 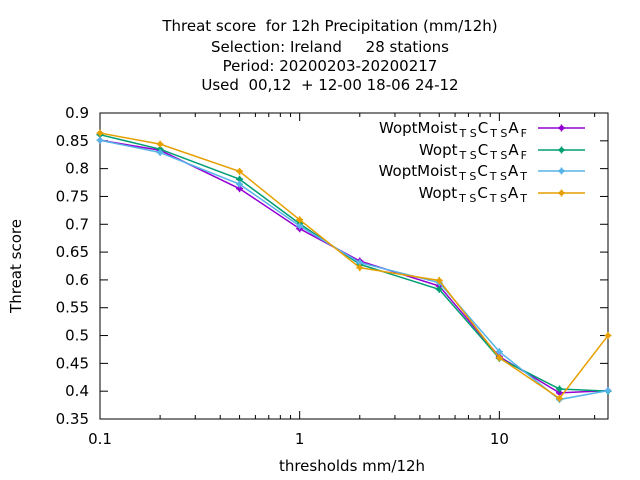 I want to click on y-tick-label: 0.9, so click(x=77, y=113).